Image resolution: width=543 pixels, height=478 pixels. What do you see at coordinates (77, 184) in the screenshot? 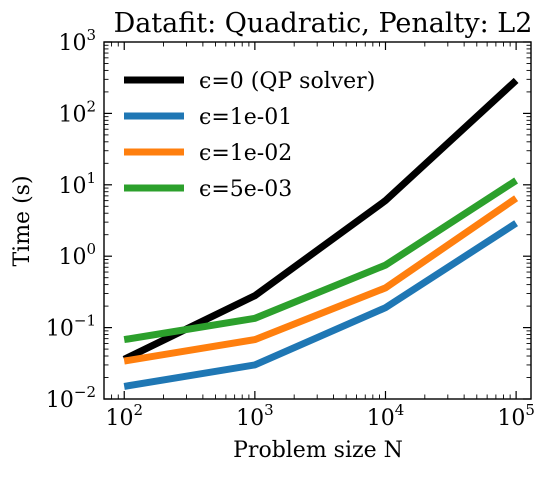
I see `y-tick-label: 10¹` at bounding box center [77, 184].